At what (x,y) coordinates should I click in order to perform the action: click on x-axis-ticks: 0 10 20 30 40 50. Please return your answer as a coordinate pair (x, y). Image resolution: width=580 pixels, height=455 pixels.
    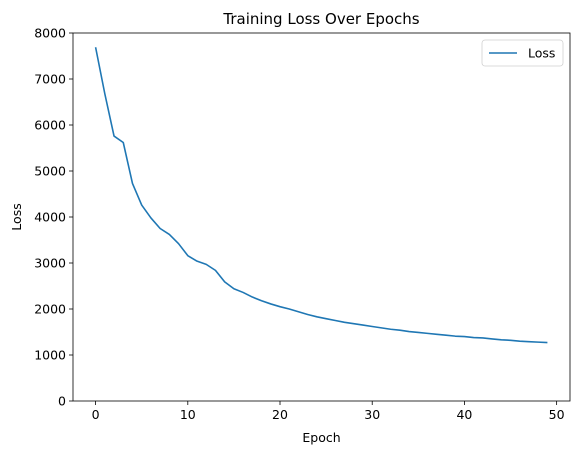
    Looking at the image, I should click on (328, 411).